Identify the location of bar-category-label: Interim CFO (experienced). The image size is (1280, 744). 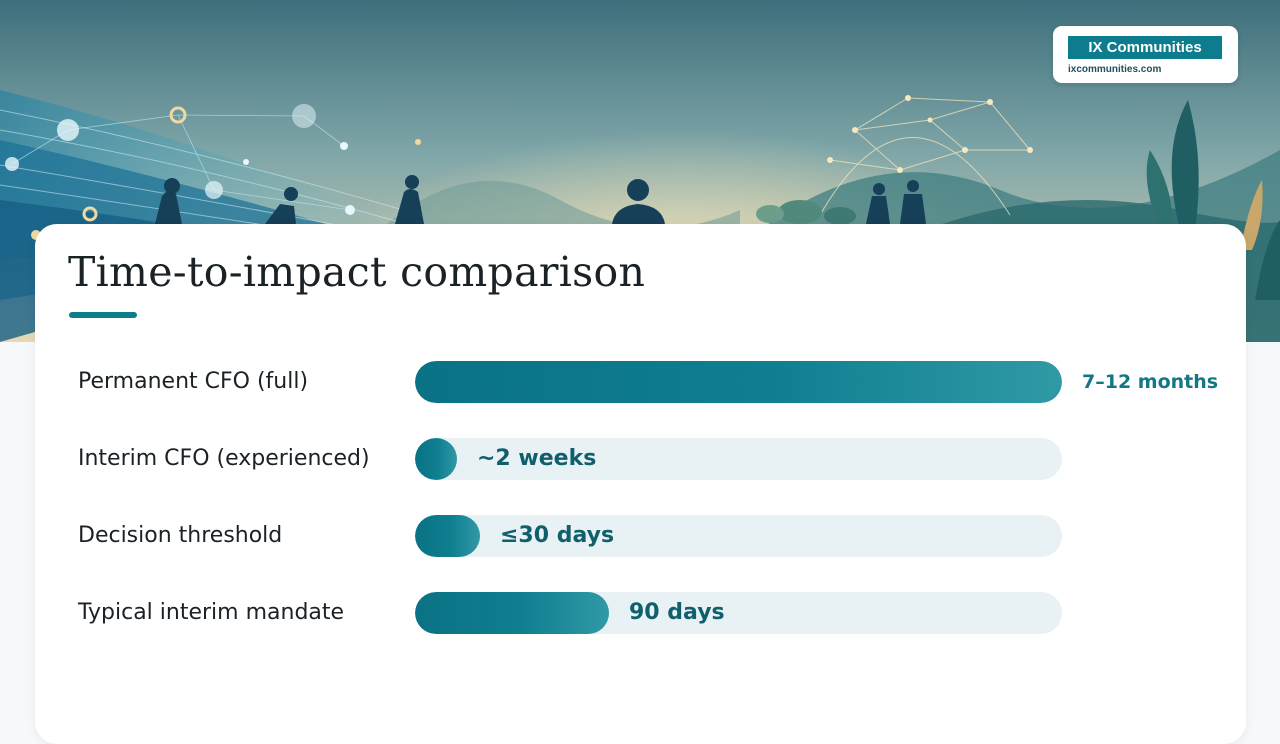
(224, 458).